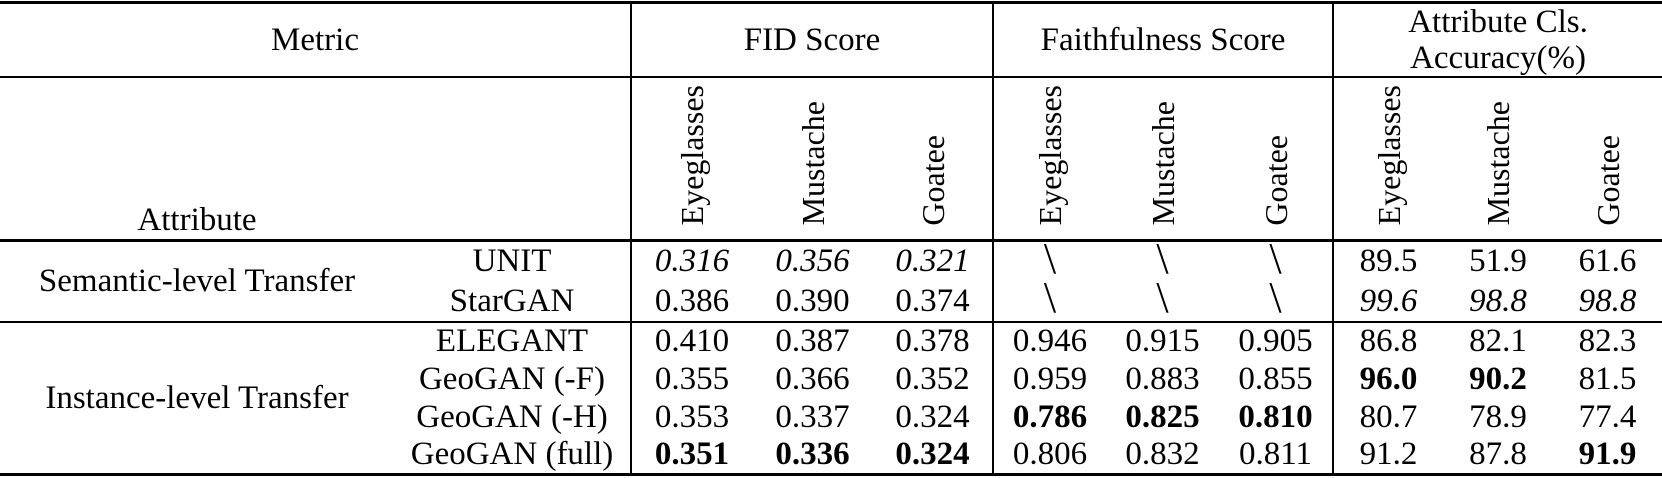 Image resolution: width=1662 pixels, height=478 pixels. What do you see at coordinates (512, 378) in the screenshot?
I see `method-cell: GeoGAN (-F)` at bounding box center [512, 378].